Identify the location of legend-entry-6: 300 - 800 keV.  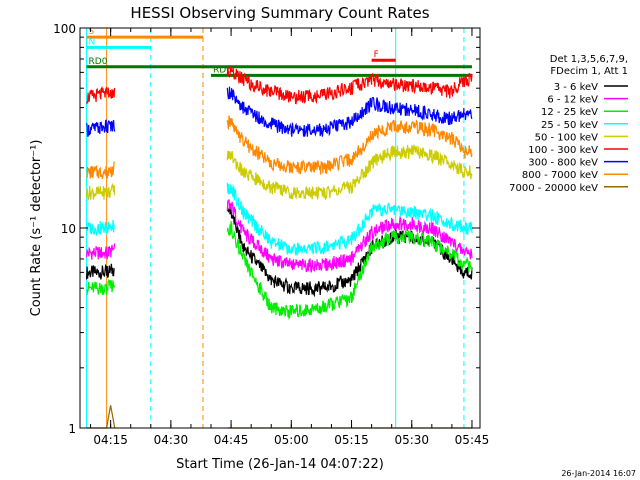
(563, 163).